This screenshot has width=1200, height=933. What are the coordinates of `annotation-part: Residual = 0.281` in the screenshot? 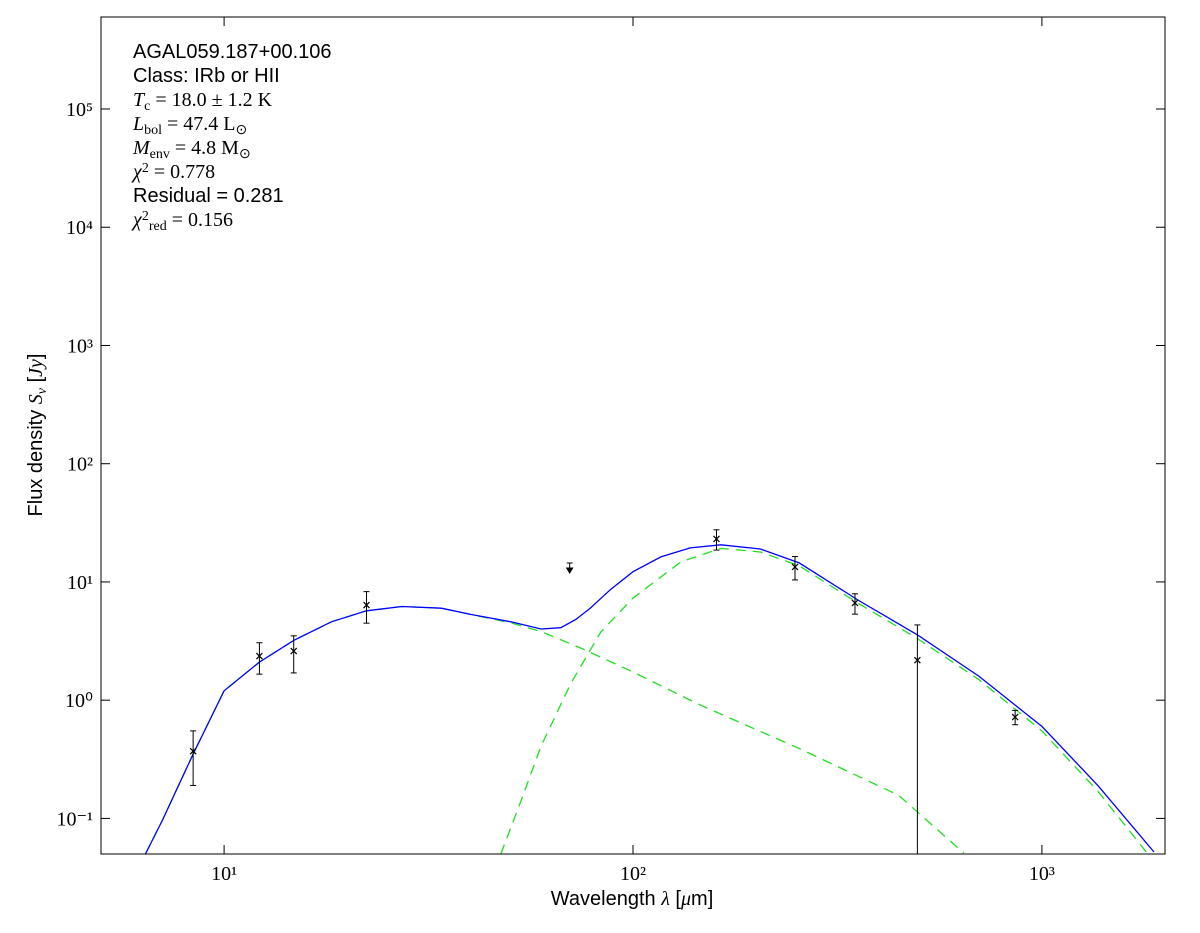 It's located at (208, 196).